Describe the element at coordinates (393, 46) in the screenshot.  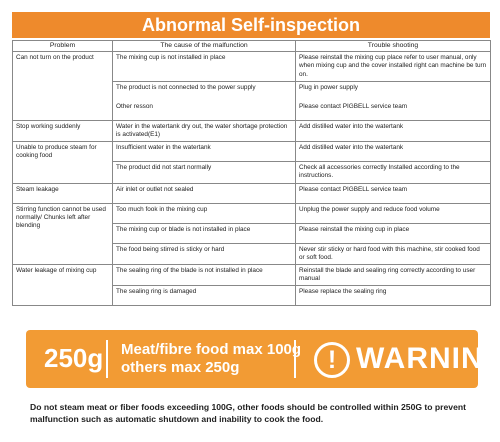
I see `column-header: Trouble shooting` at that location.